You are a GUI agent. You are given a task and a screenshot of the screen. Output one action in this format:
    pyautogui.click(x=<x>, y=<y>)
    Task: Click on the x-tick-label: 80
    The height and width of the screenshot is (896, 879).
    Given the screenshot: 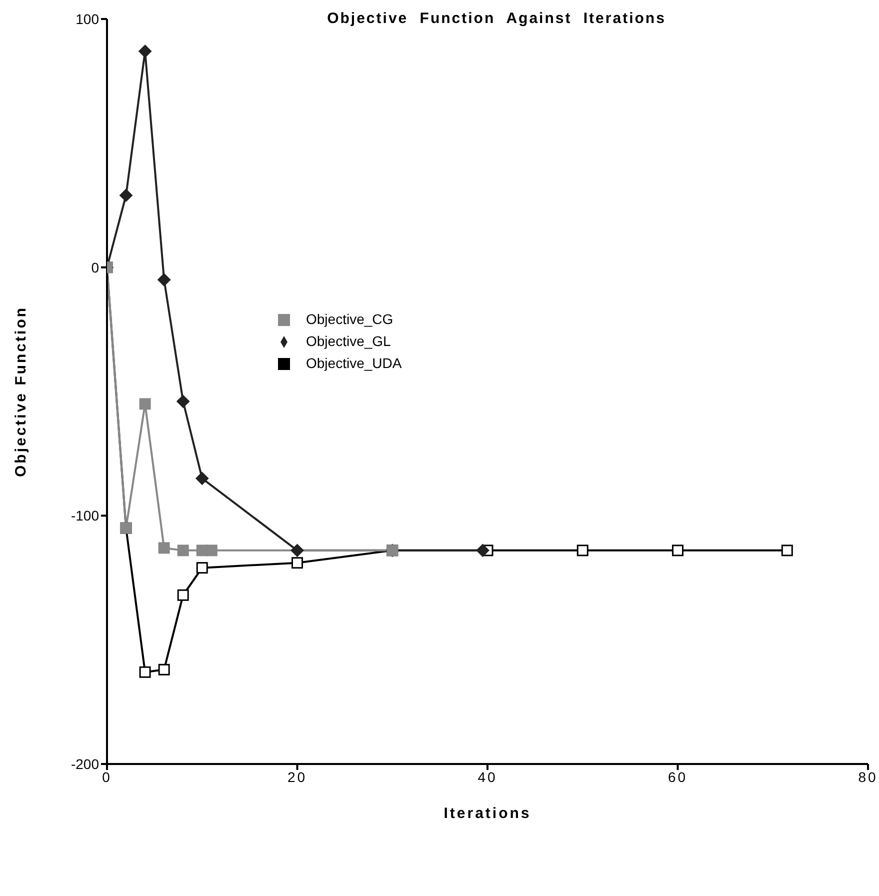 What is the action you would take?
    pyautogui.click(x=868, y=776)
    